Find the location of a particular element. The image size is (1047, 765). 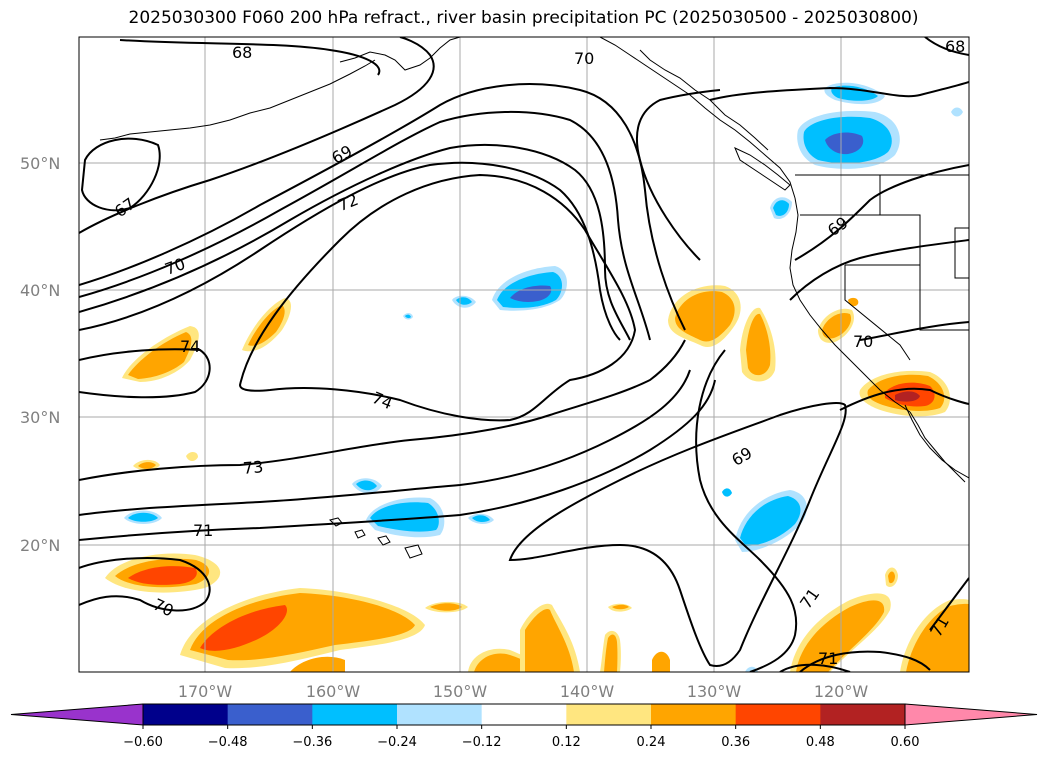

lon-label: 170°W is located at coordinates (205, 691).